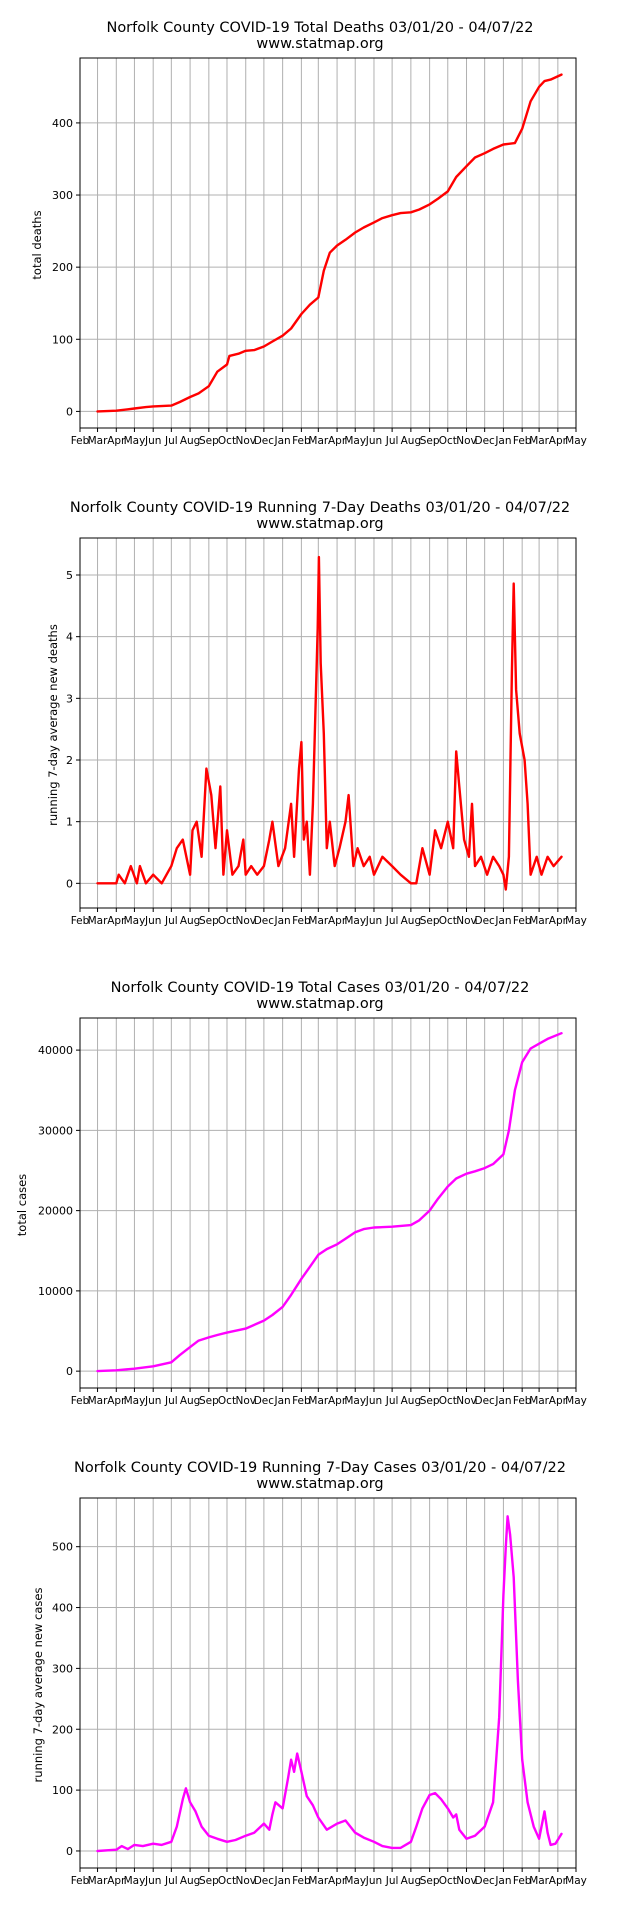 The image size is (640, 1920). What do you see at coordinates (69, 822) in the screenshot?
I see `y-tick-label: 1` at bounding box center [69, 822].